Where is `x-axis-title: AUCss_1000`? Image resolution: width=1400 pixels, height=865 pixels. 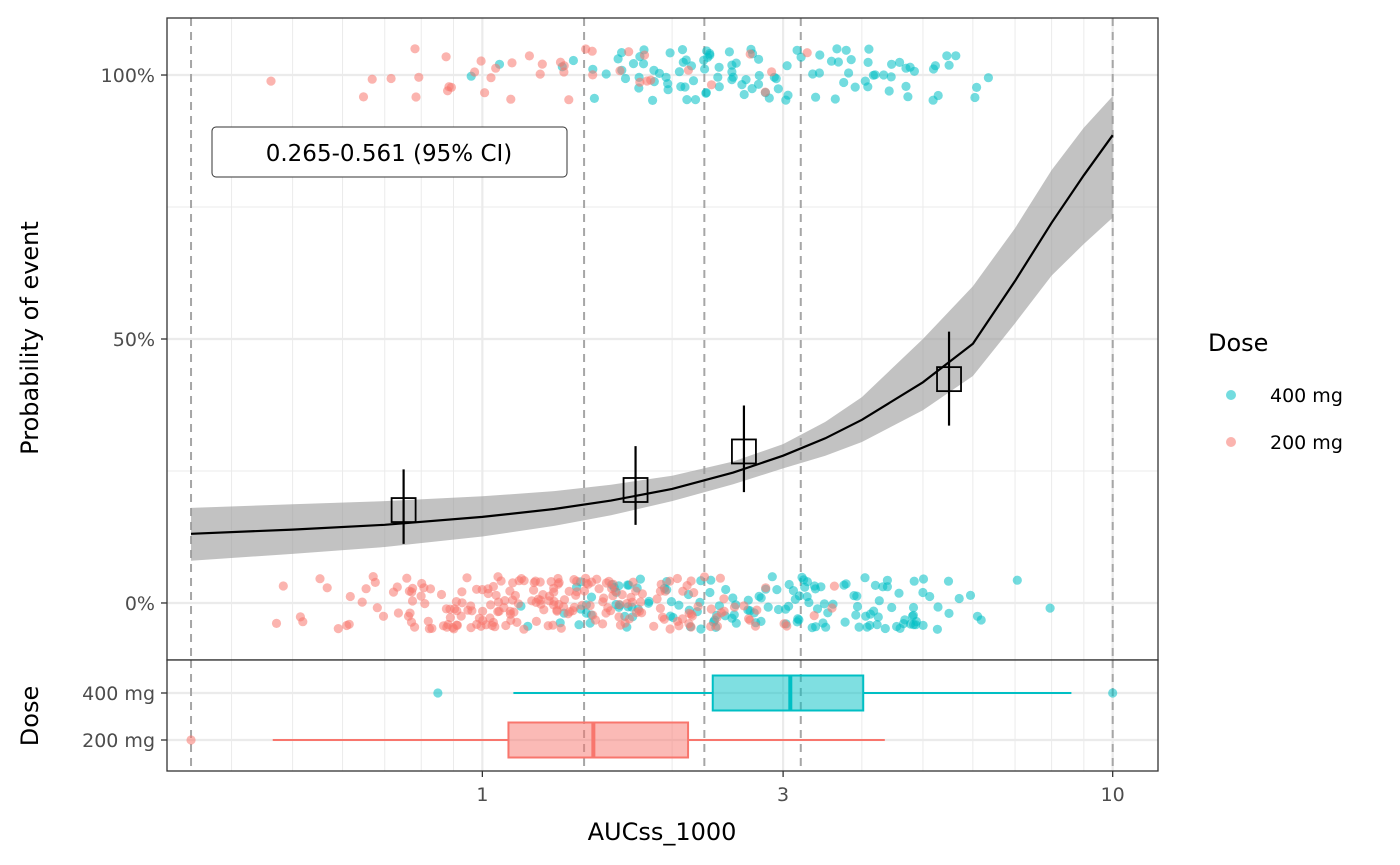 x-axis-title: AUCss_1000 is located at coordinates (662, 832).